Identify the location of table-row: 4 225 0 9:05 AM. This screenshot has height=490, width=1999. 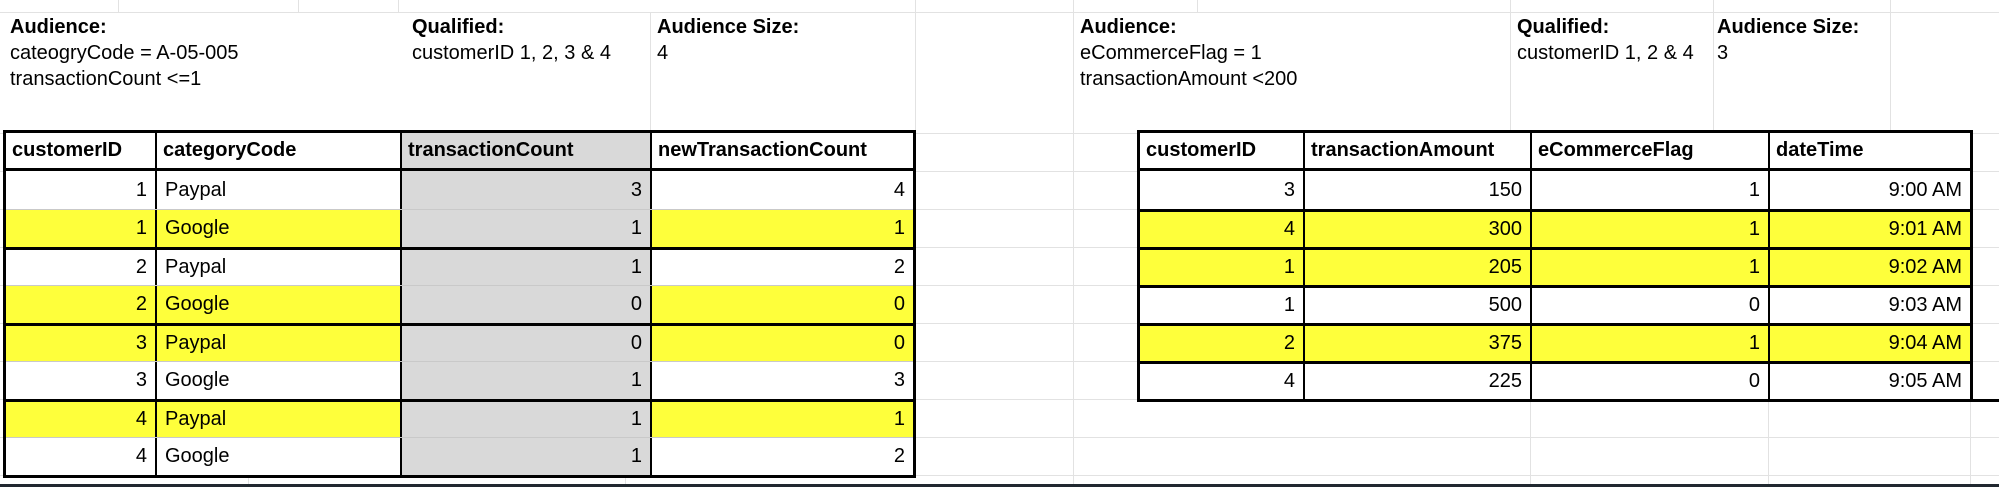
(1555, 380).